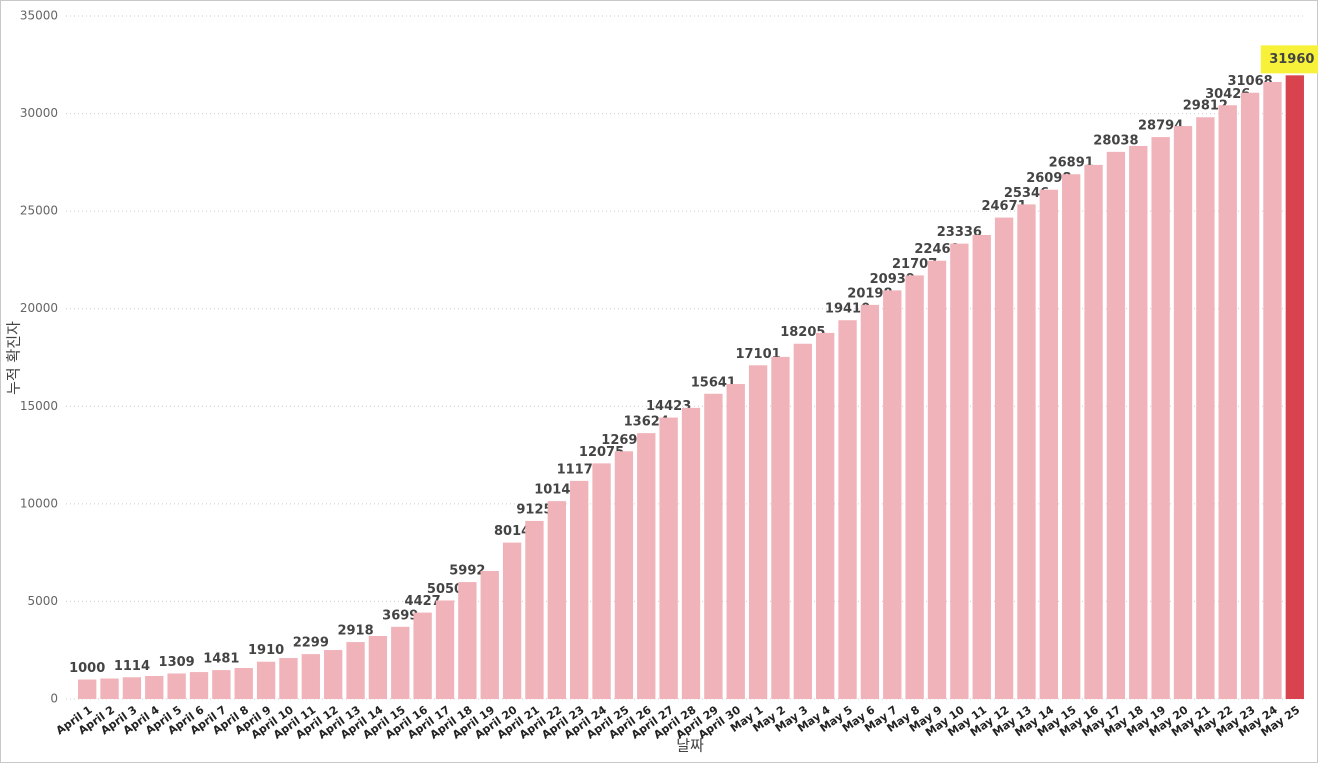 This screenshot has height=763, width=1318. I want to click on y-axis-label: 누적 확진자, so click(14, 358).